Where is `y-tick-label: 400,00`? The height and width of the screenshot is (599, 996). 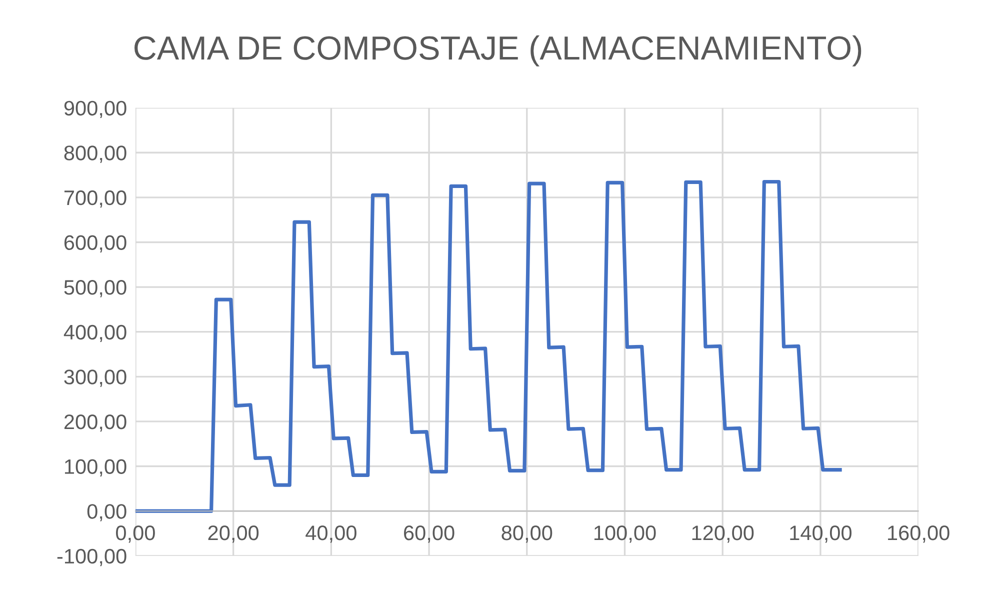 y-tick-label: 400,00 is located at coordinates (95, 333).